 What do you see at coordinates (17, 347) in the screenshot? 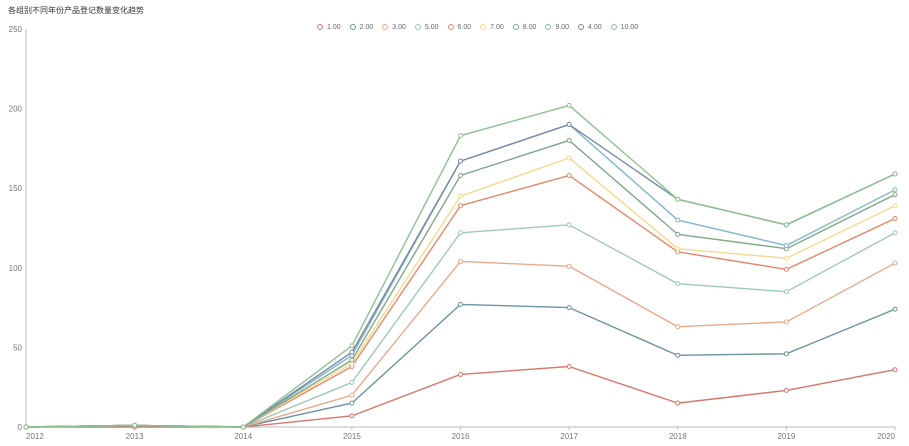
I see `y-tick-label: 50` at bounding box center [17, 347].